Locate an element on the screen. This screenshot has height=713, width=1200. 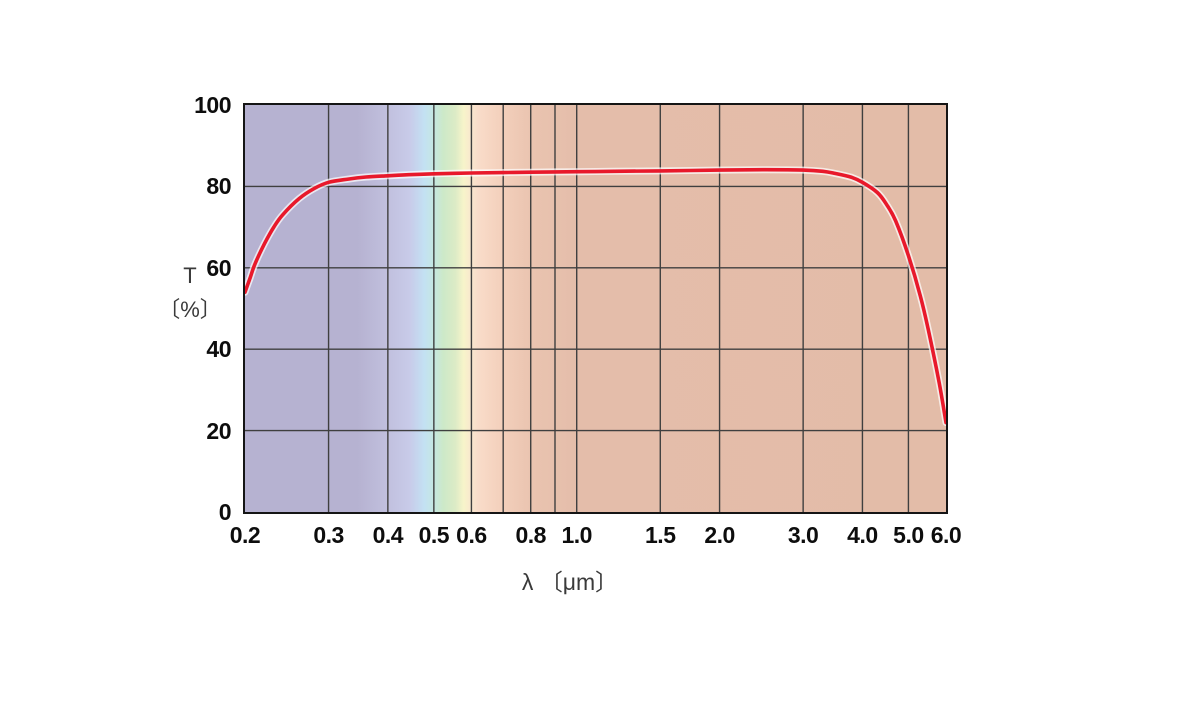
x-tick-label: 3.0 is located at coordinates (803, 535).